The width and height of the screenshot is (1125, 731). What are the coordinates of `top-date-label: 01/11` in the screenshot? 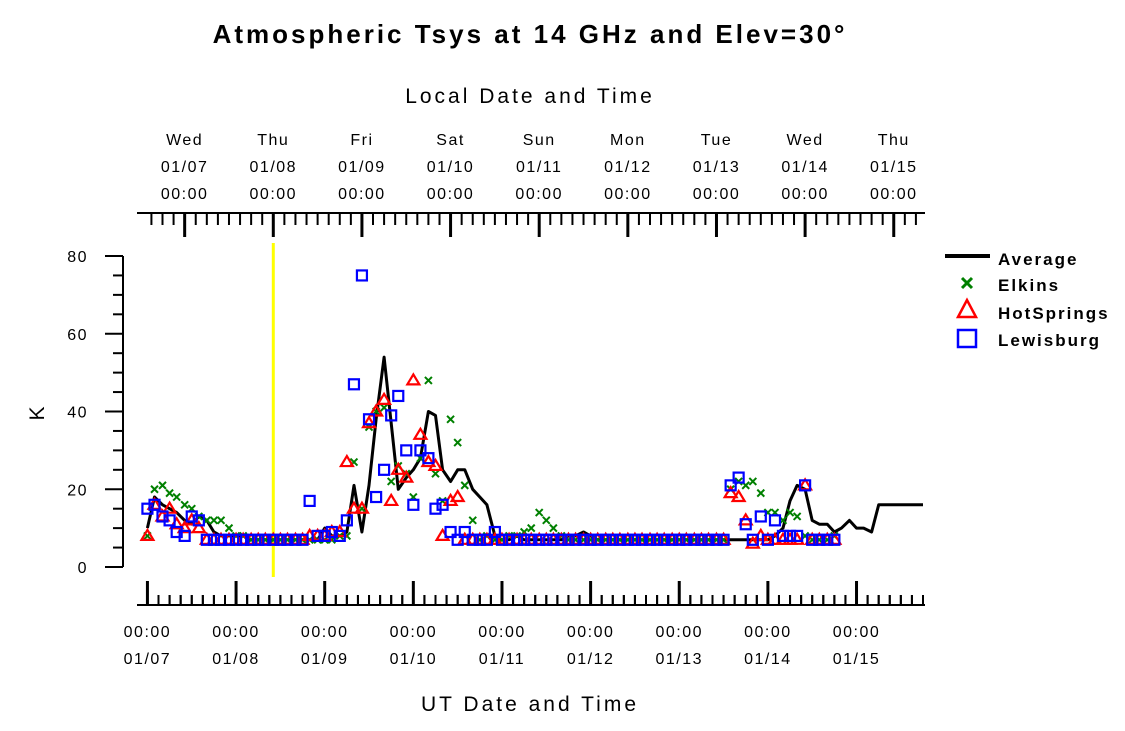 It's located at (539, 167).